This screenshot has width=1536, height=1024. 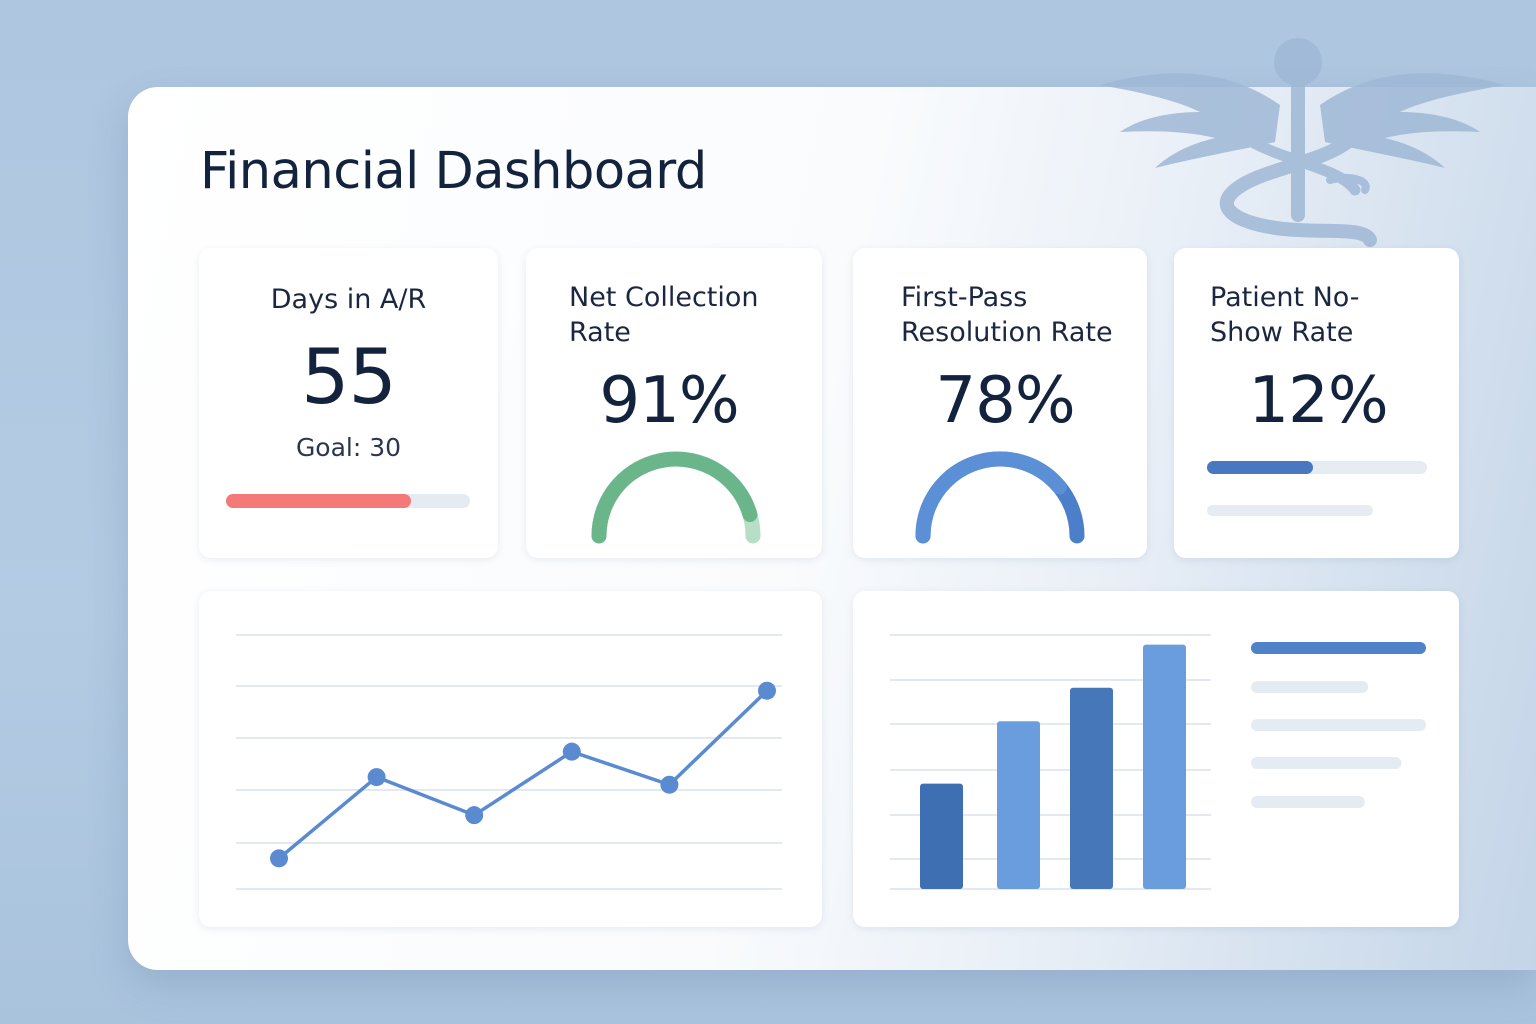 I want to click on caduceus-watermark-icon, so click(x=1302, y=142).